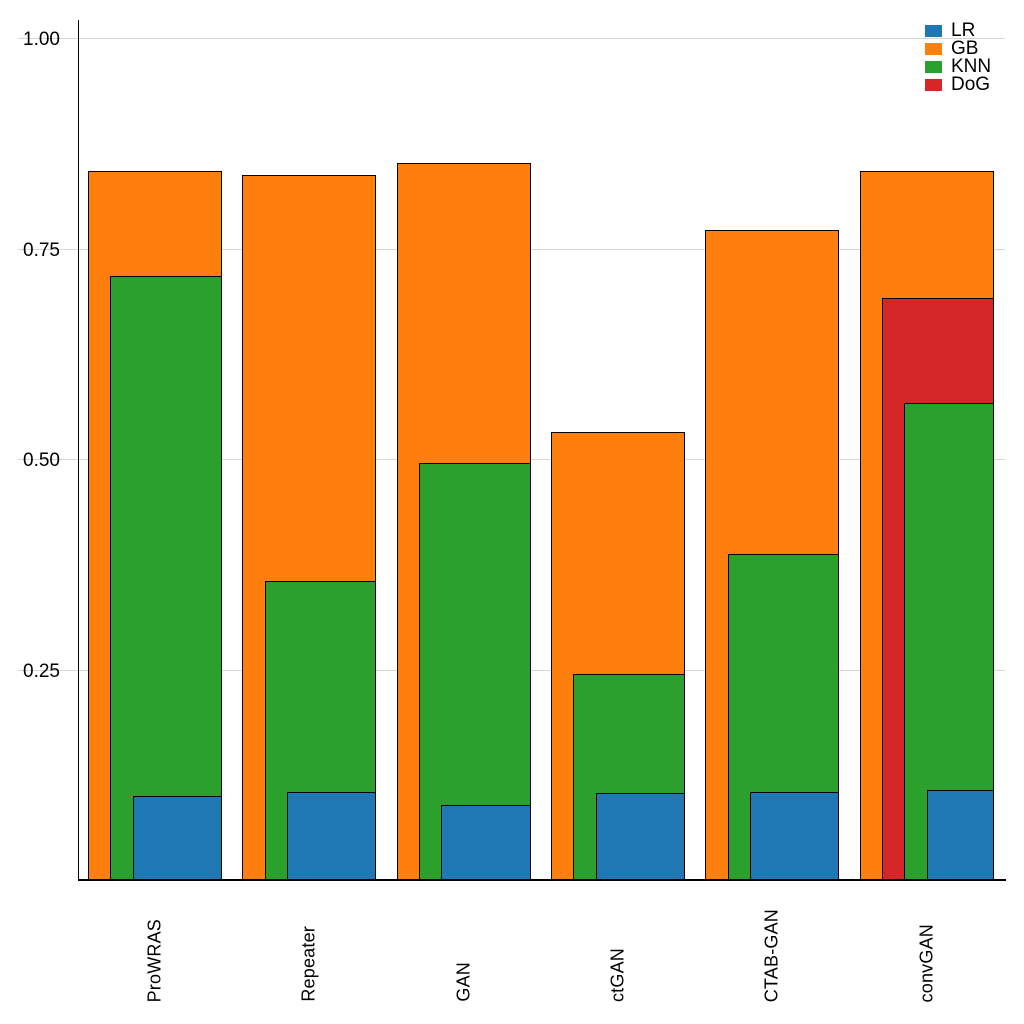 The height and width of the screenshot is (1024, 1024). What do you see at coordinates (166, 578) in the screenshot?
I see `bar-ProWRAS-KNN` at bounding box center [166, 578].